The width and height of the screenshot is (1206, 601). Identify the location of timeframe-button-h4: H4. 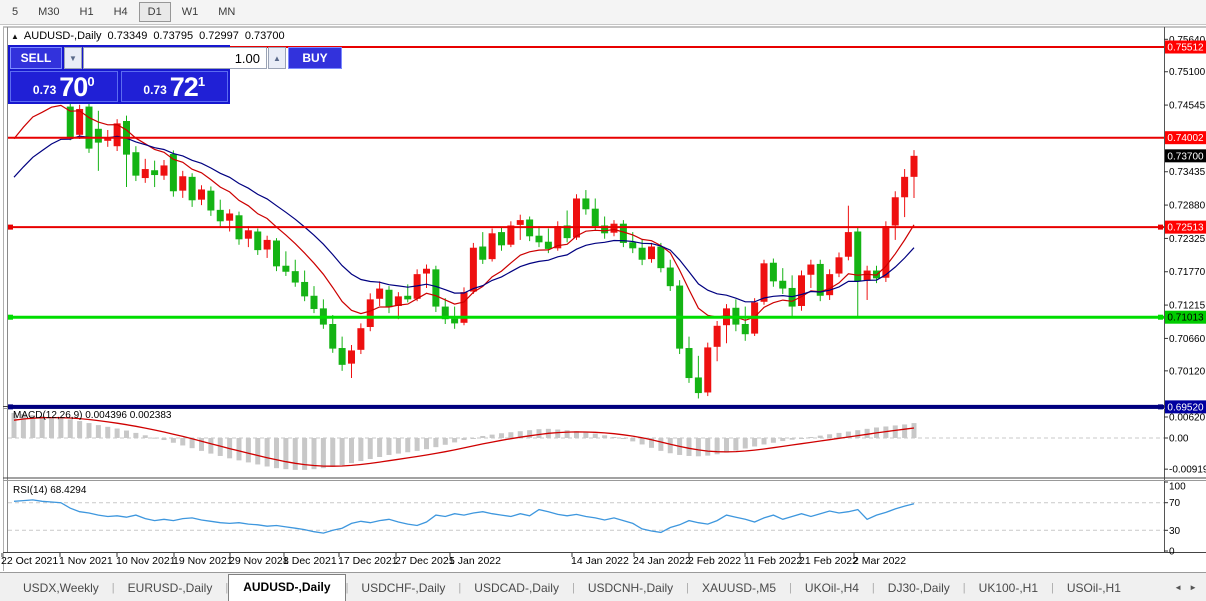
(121, 12).